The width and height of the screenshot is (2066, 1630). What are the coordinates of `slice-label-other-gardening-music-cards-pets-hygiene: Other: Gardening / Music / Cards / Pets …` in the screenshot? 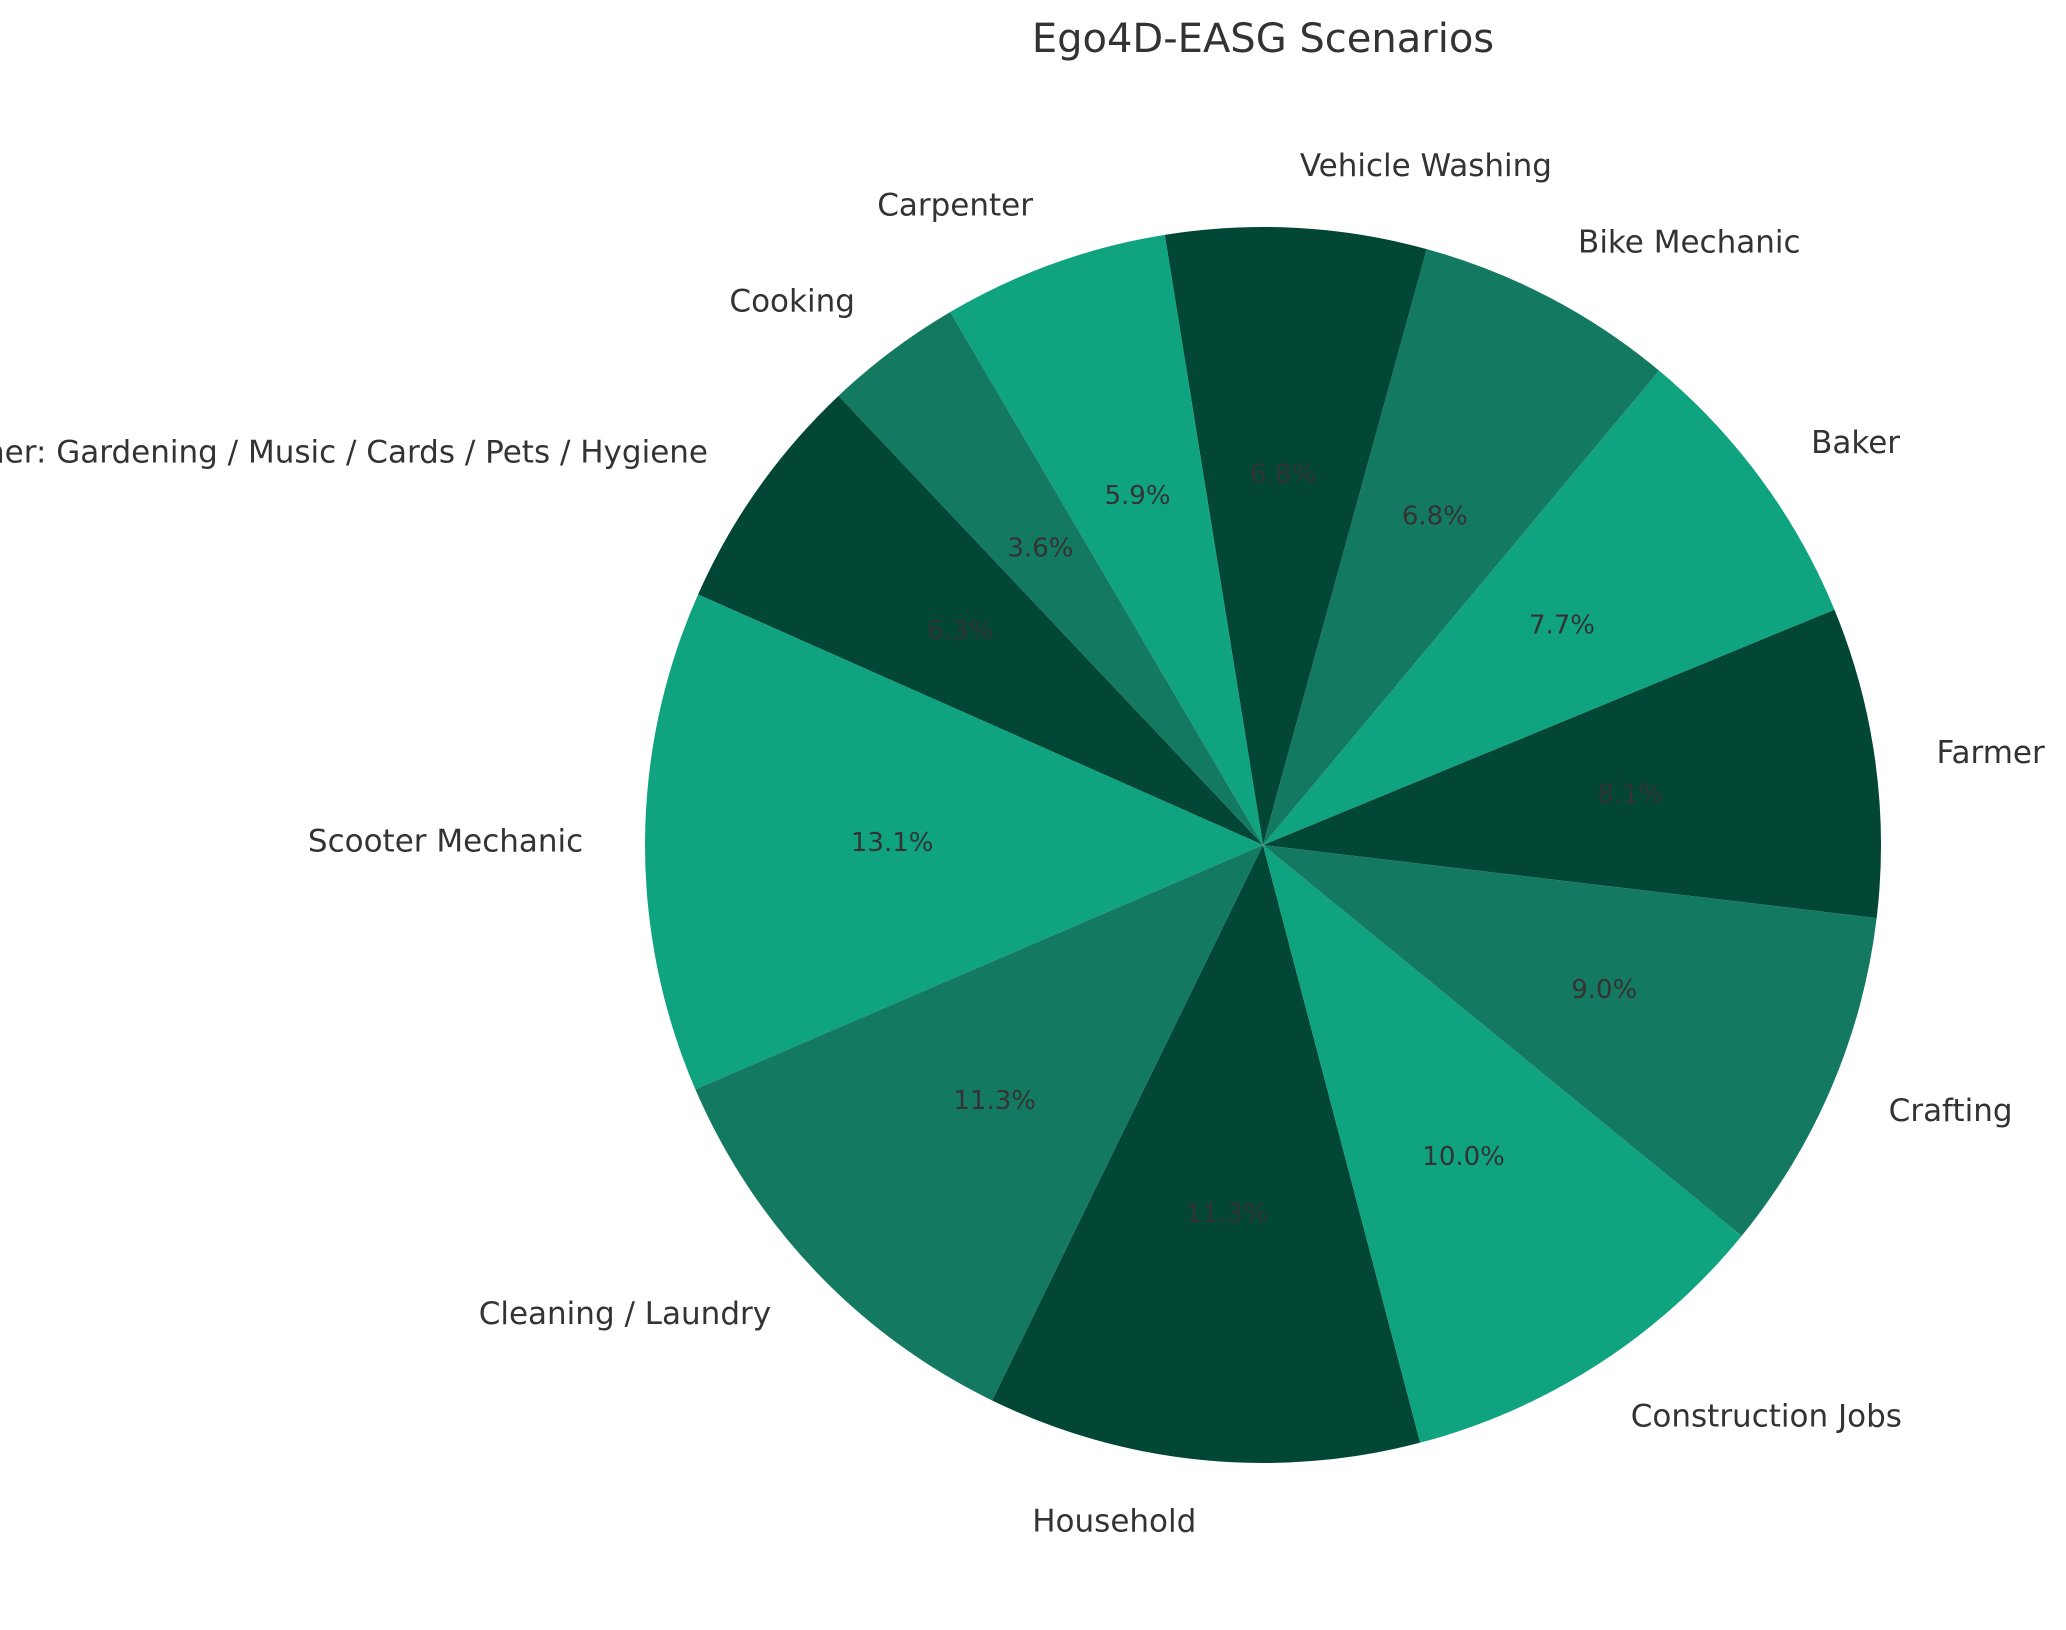 It's located at (354, 452).